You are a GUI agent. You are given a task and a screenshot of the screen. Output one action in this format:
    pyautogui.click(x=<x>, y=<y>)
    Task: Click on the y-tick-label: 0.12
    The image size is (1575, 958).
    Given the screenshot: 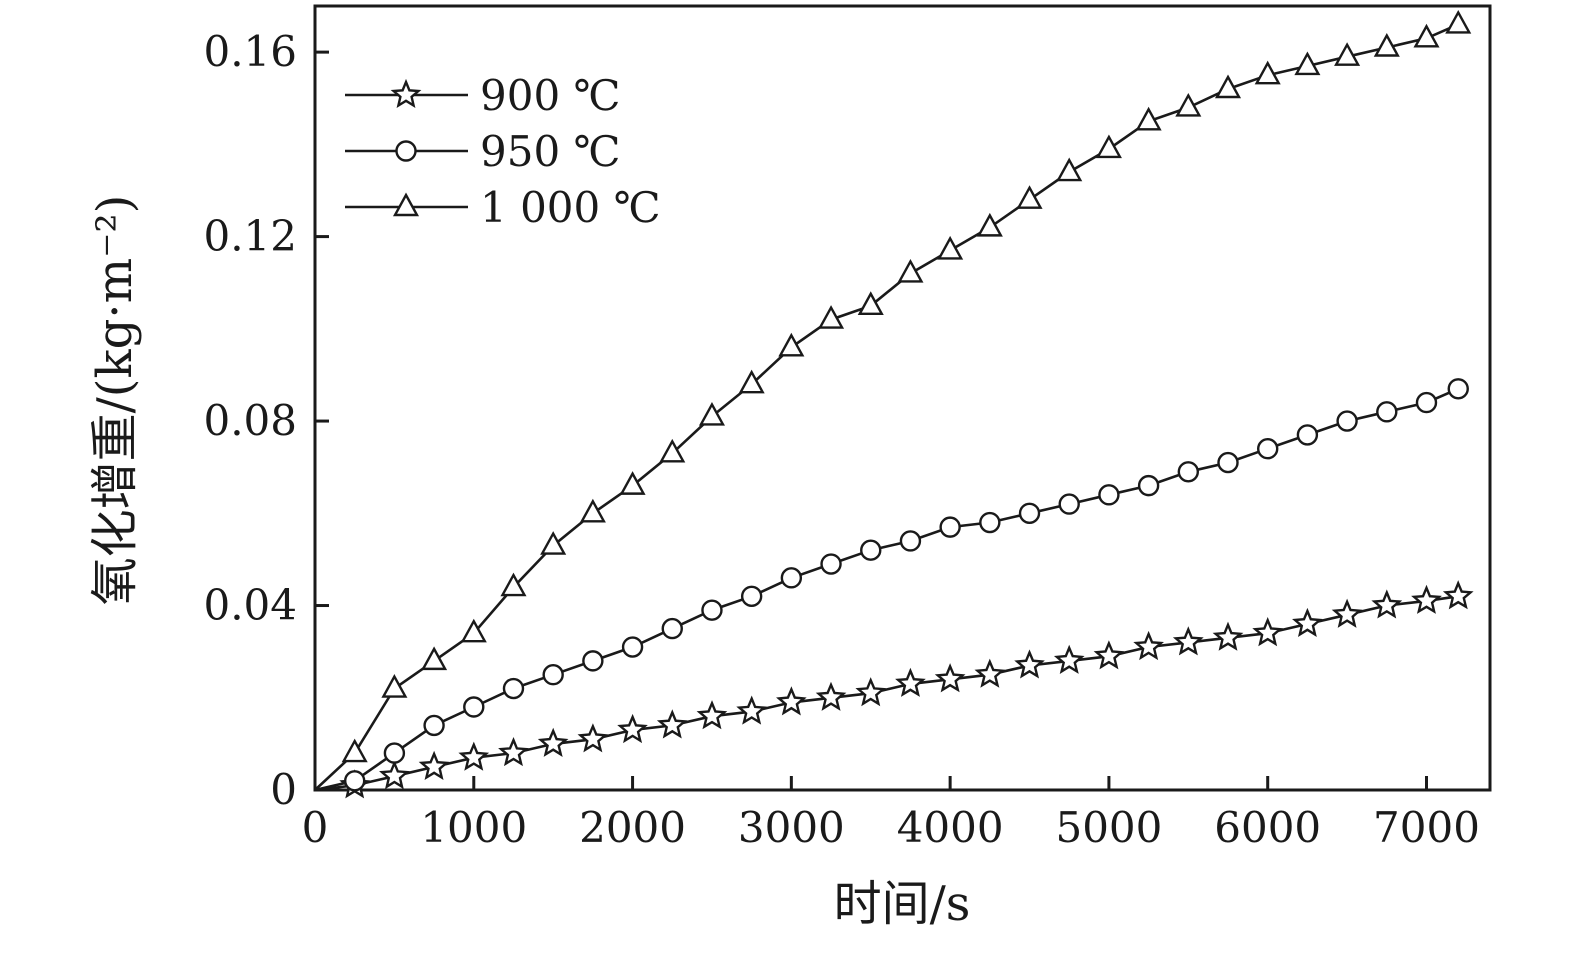 What is the action you would take?
    pyautogui.click(x=250, y=236)
    